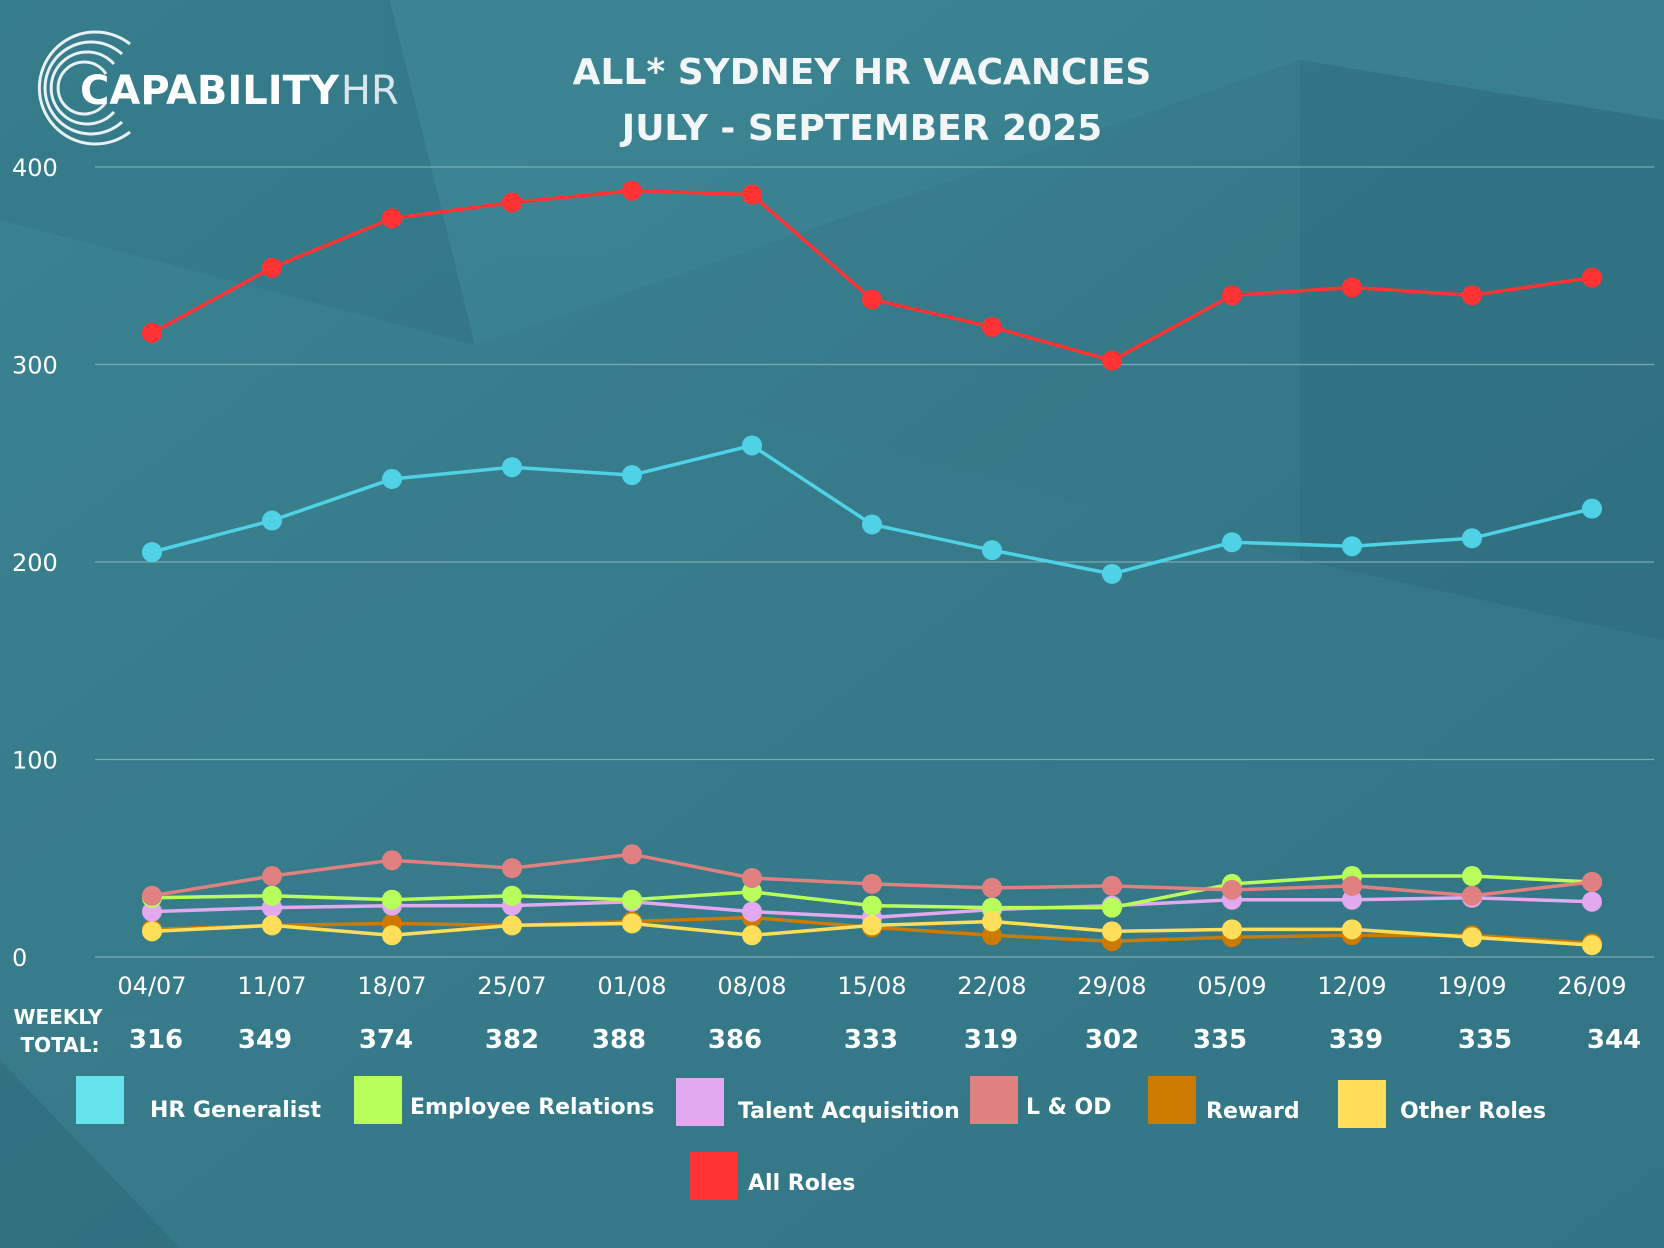 This screenshot has width=1664, height=1248. I want to click on y-tick-label: 100, so click(35, 761).